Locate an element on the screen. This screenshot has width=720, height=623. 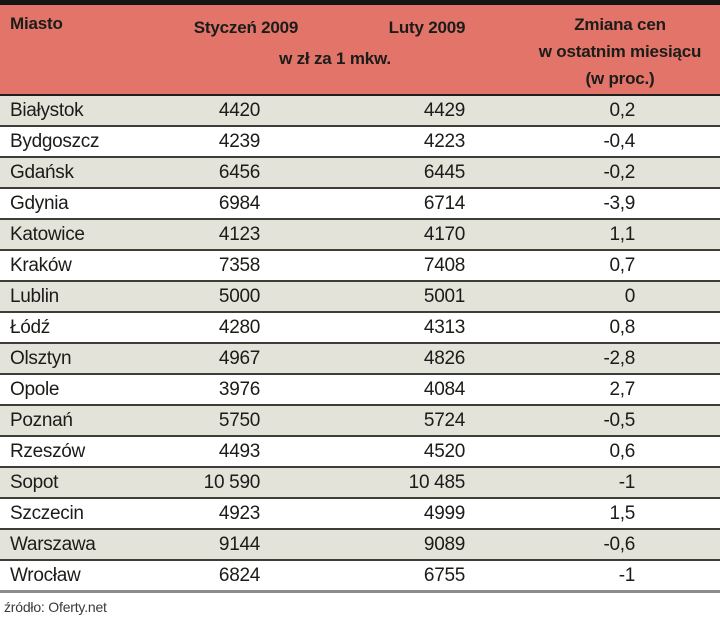
table-row: Gdynia 6984 6714 -3,9 is located at coordinates (360, 202).